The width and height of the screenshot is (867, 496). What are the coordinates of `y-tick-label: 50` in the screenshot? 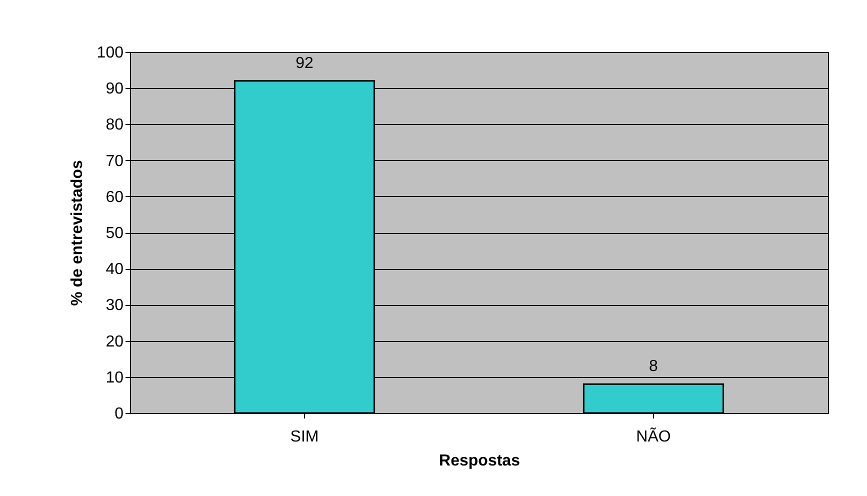 It's located at (115, 233).